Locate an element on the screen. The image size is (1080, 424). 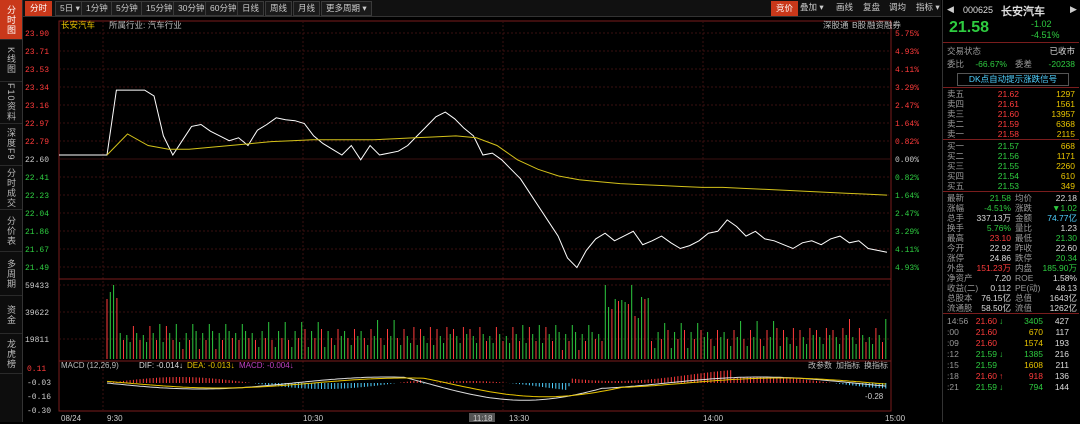
last-price: 21.58 is located at coordinates (969, 27).